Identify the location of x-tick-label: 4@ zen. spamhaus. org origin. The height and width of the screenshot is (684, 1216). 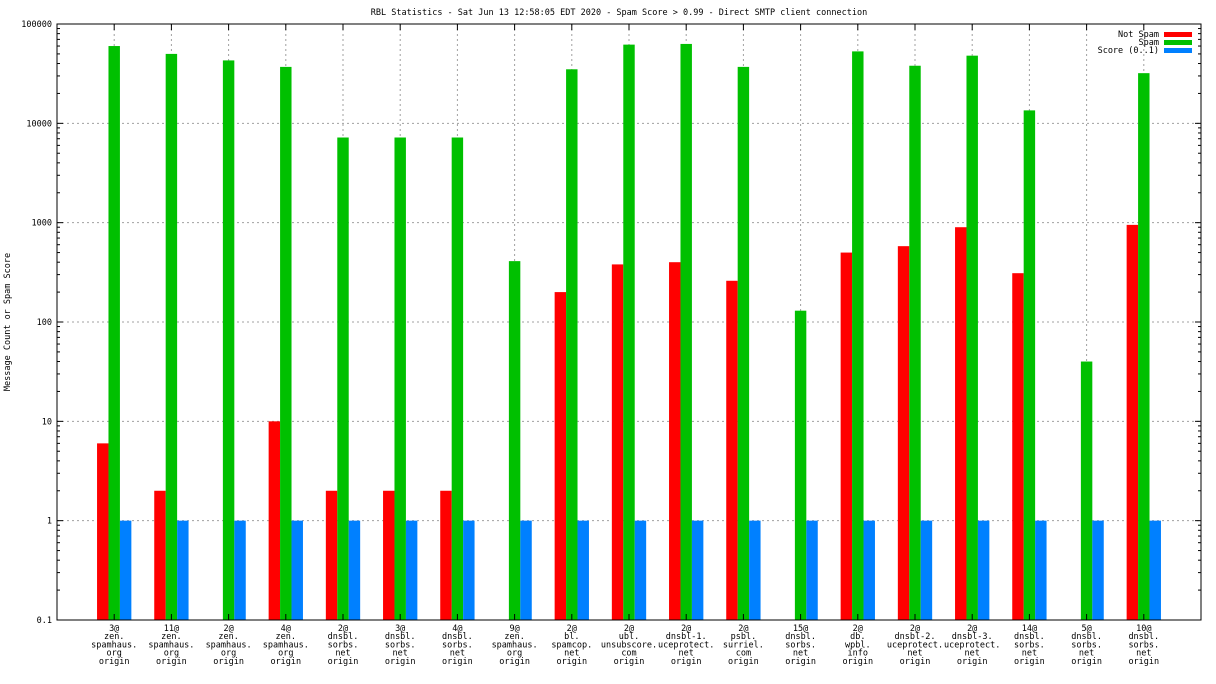
(286, 645).